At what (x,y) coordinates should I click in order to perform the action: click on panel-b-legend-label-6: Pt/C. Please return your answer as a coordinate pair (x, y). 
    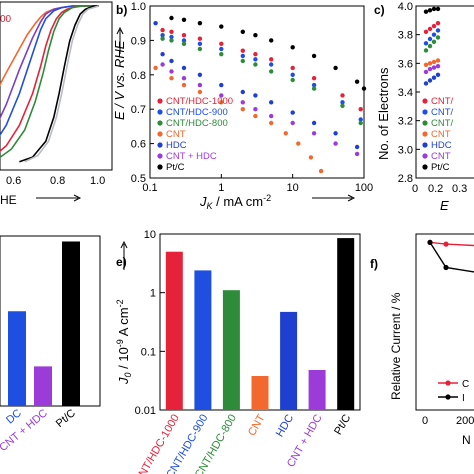
    Looking at the image, I should click on (175, 167).